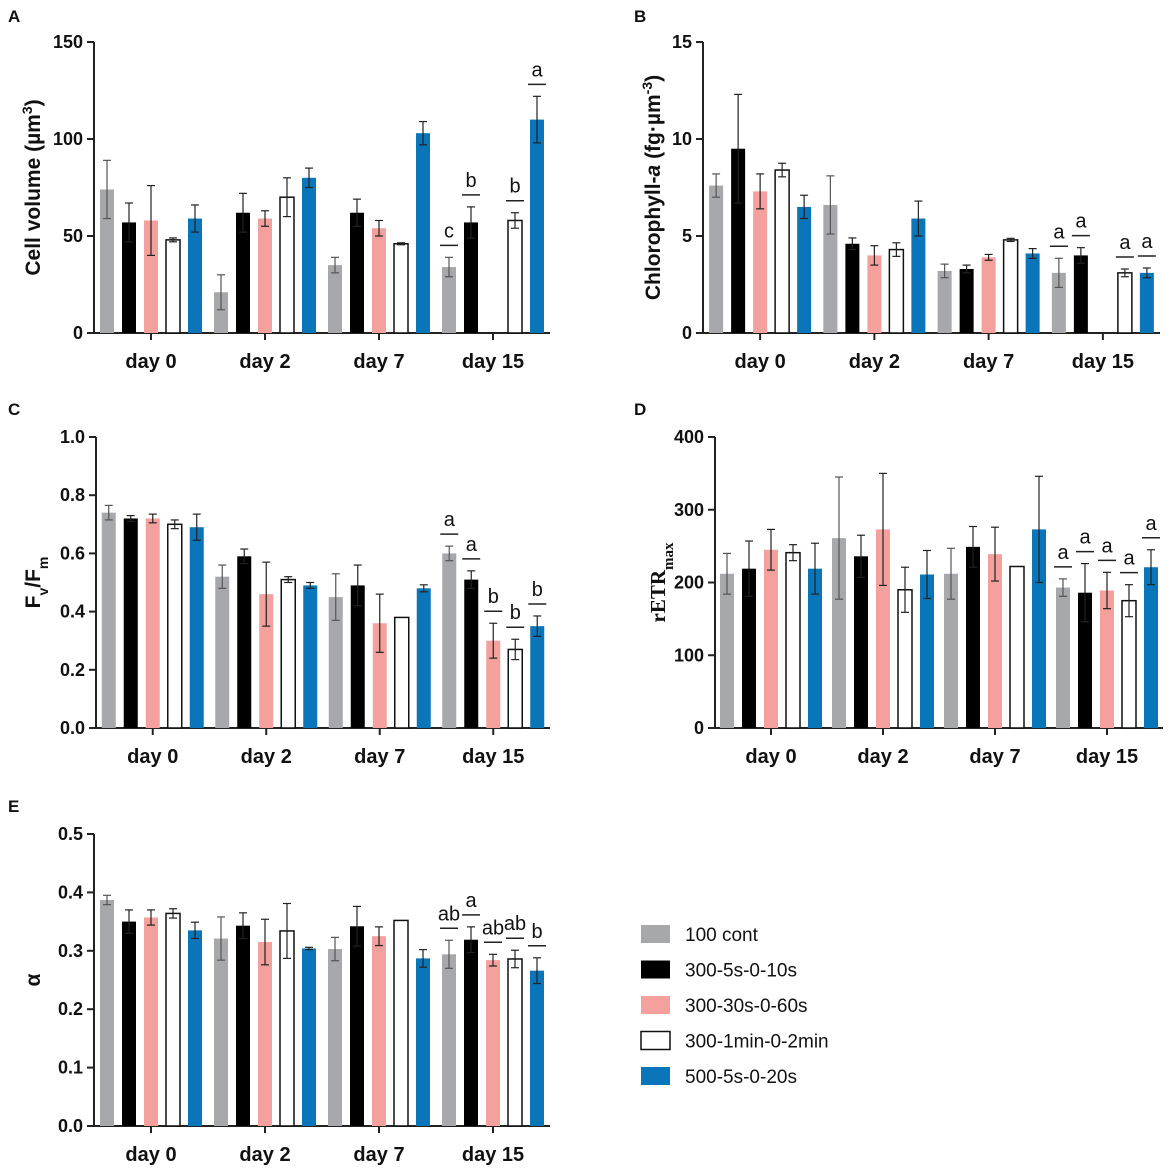 The height and width of the screenshot is (1176, 1170). What do you see at coordinates (722, 935) in the screenshot?
I see `legend-label: 100 cont` at bounding box center [722, 935].